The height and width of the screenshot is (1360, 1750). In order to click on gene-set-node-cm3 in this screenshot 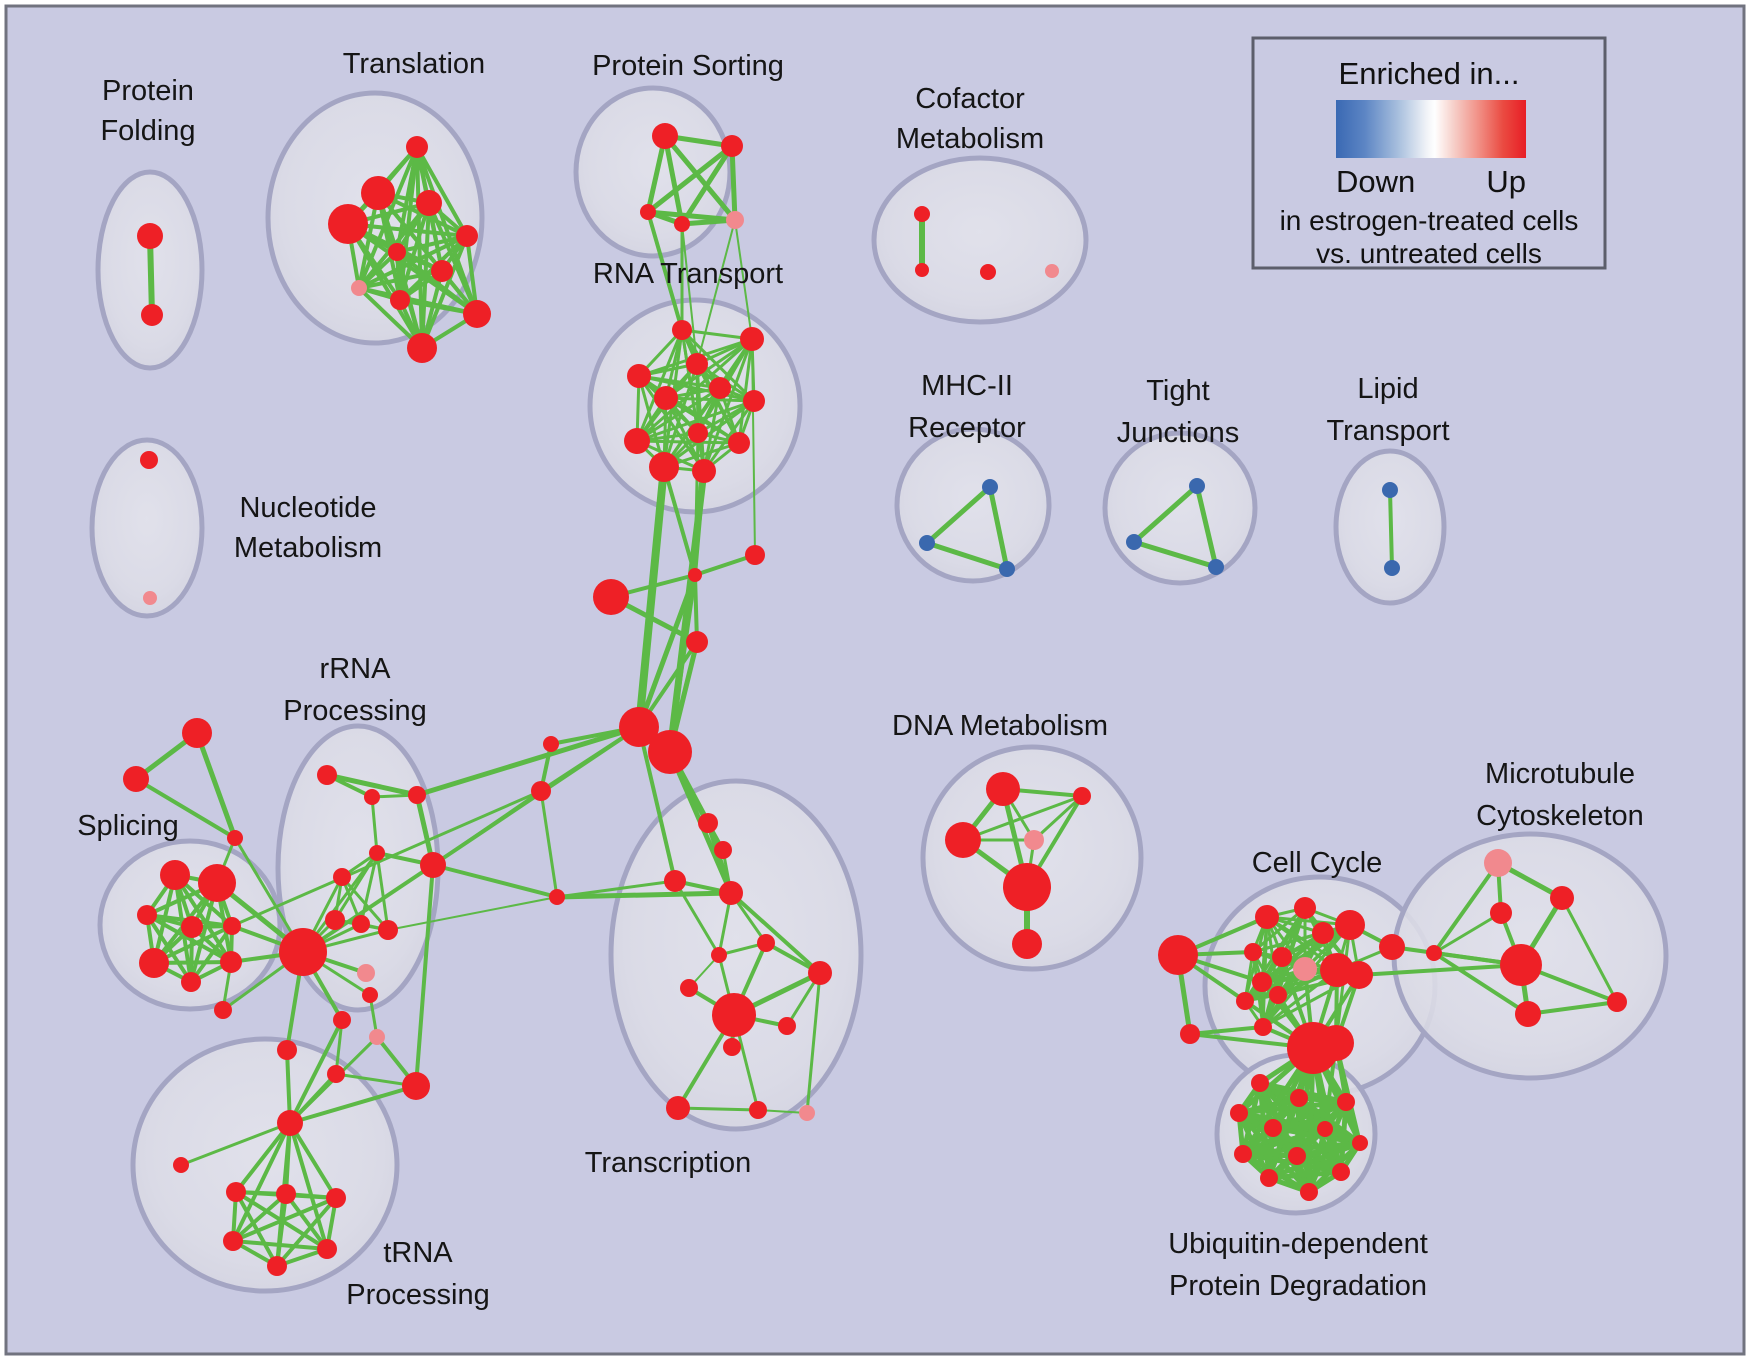, I will do `click(988, 272)`.